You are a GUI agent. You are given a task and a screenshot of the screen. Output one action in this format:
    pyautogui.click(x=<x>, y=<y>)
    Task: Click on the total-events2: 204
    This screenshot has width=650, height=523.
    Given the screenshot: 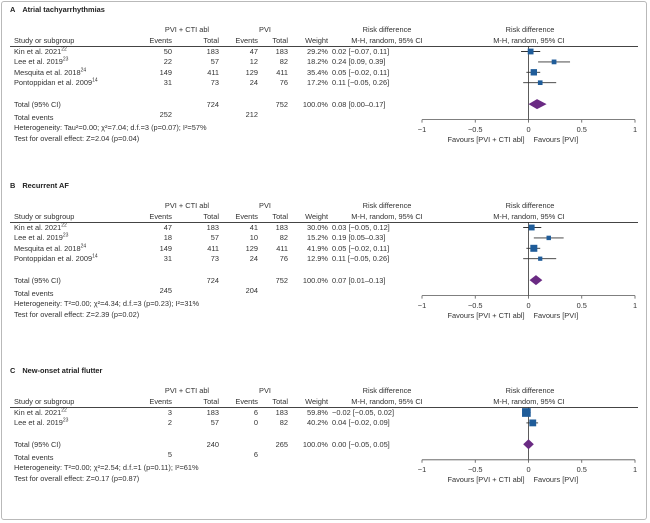 What is the action you would take?
    pyautogui.click(x=251, y=290)
    